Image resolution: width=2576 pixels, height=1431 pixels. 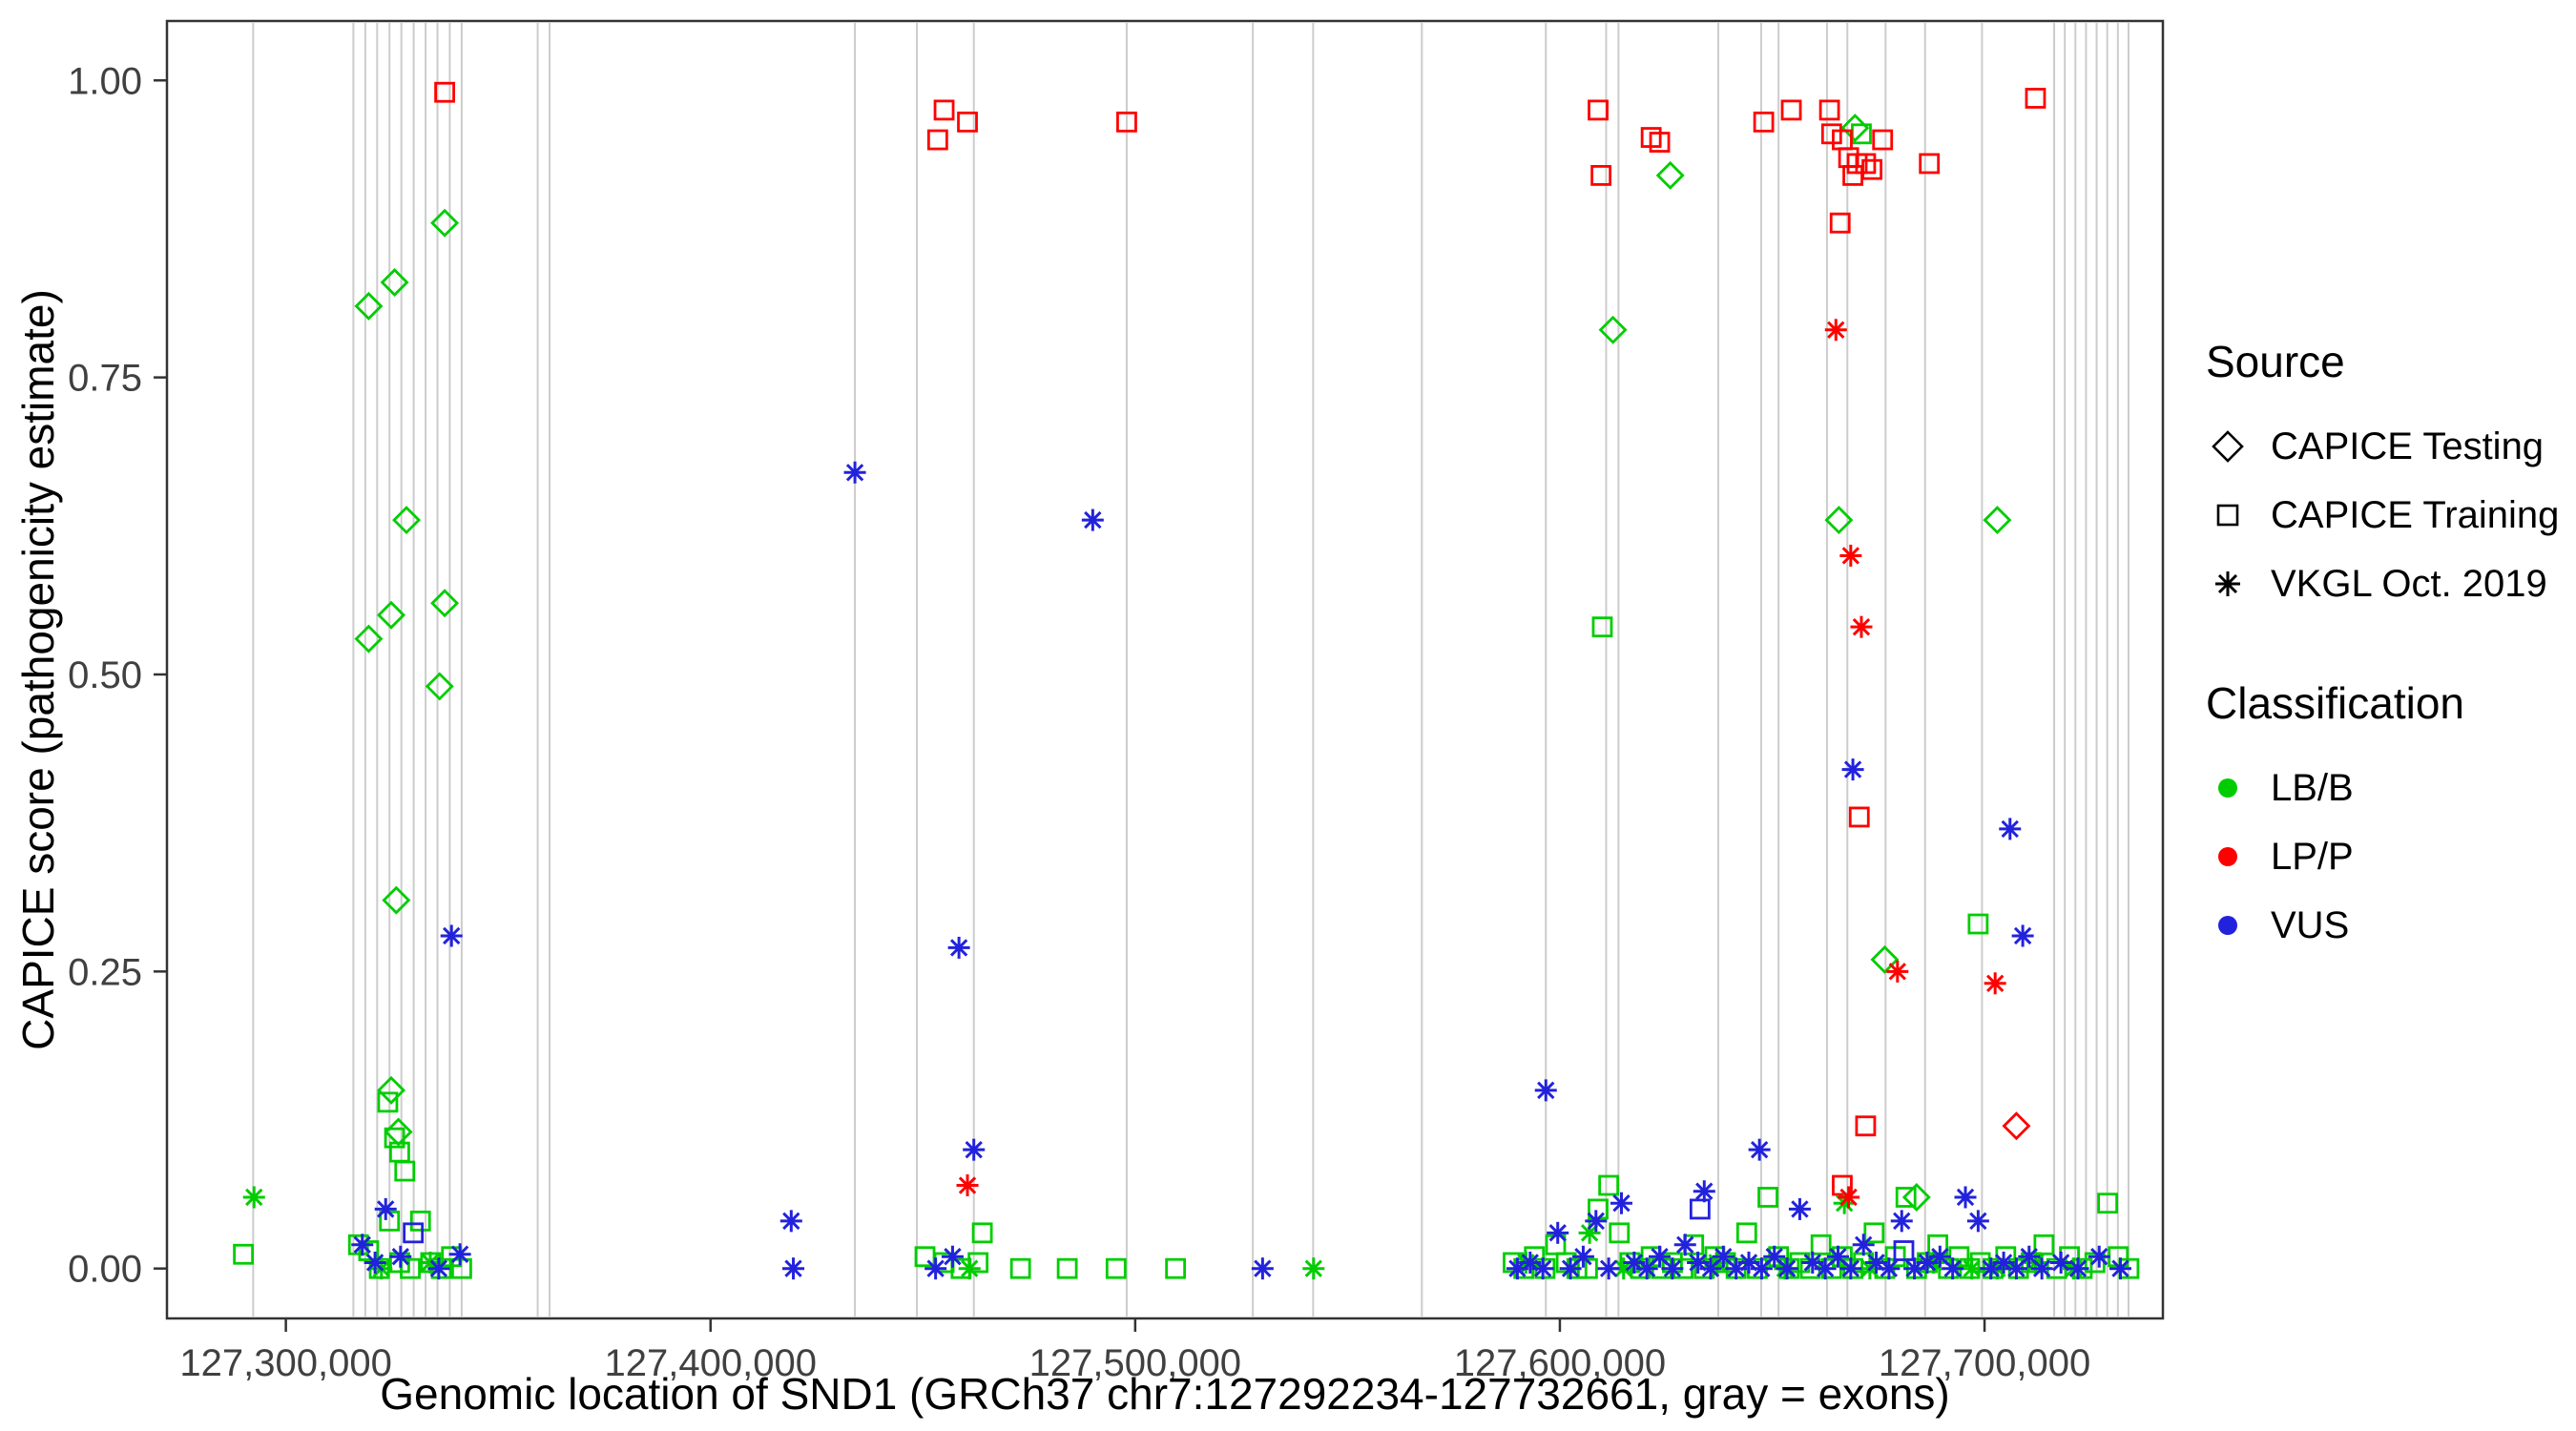 What do you see at coordinates (2227, 583) in the screenshot?
I see `asterisk-icon` at bounding box center [2227, 583].